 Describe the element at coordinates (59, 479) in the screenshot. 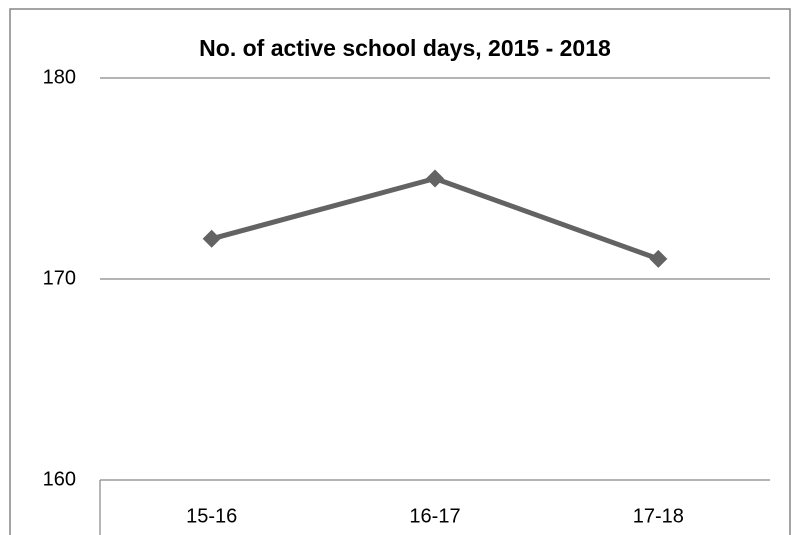

I see `y-tick-label: 160` at that location.